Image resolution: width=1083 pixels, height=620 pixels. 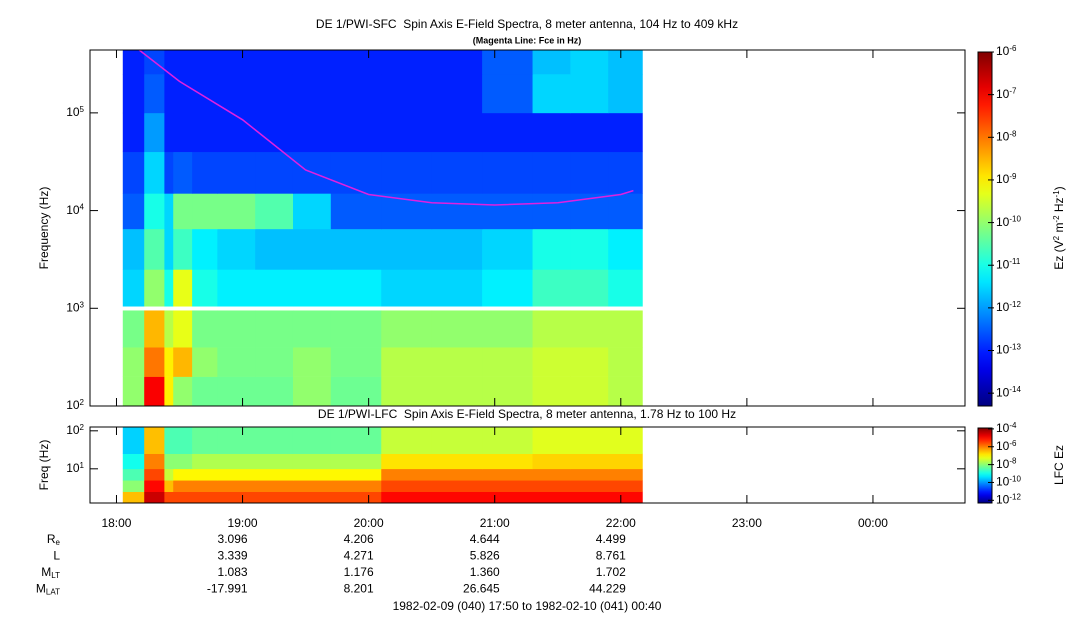 I want to click on fce-line, so click(x=386, y=127).